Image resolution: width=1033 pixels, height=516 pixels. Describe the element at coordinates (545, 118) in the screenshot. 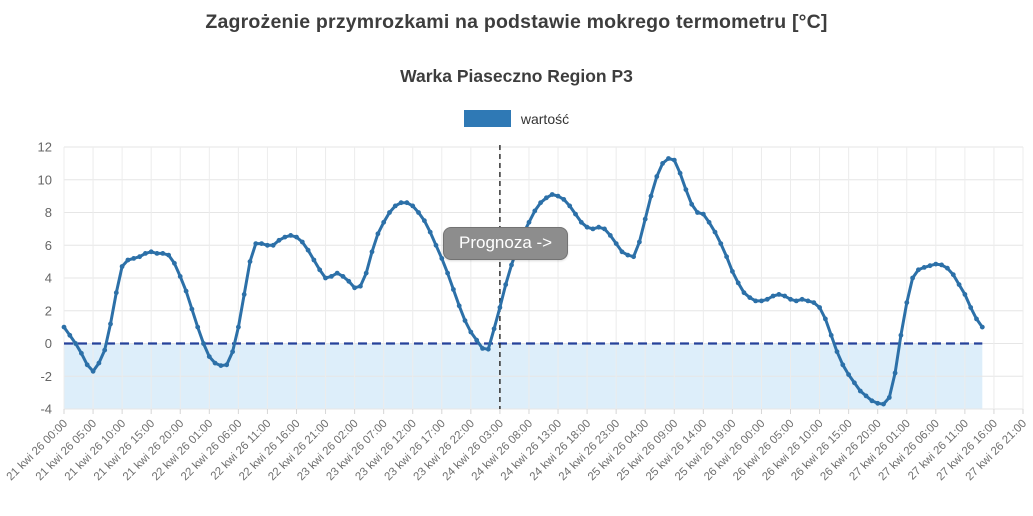

I see `legend-label-wartosc: wartość` at that location.